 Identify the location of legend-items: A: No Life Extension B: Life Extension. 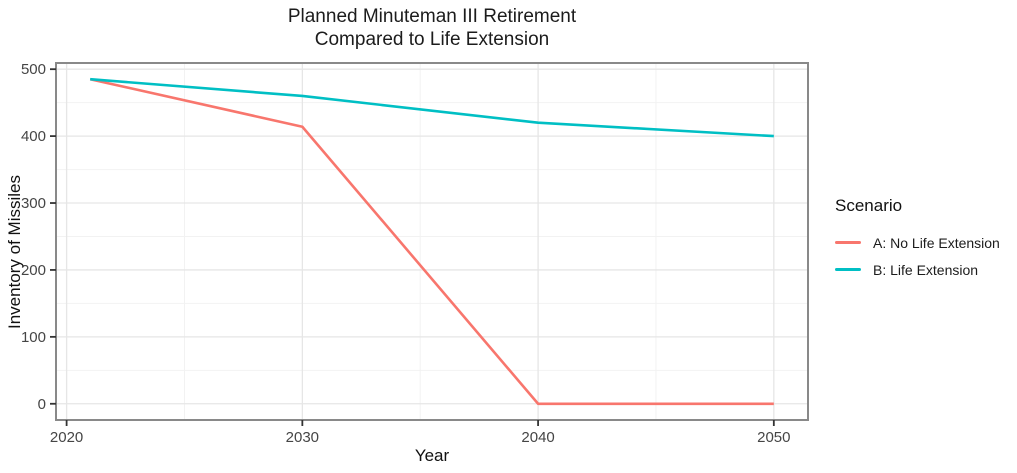
(917, 256).